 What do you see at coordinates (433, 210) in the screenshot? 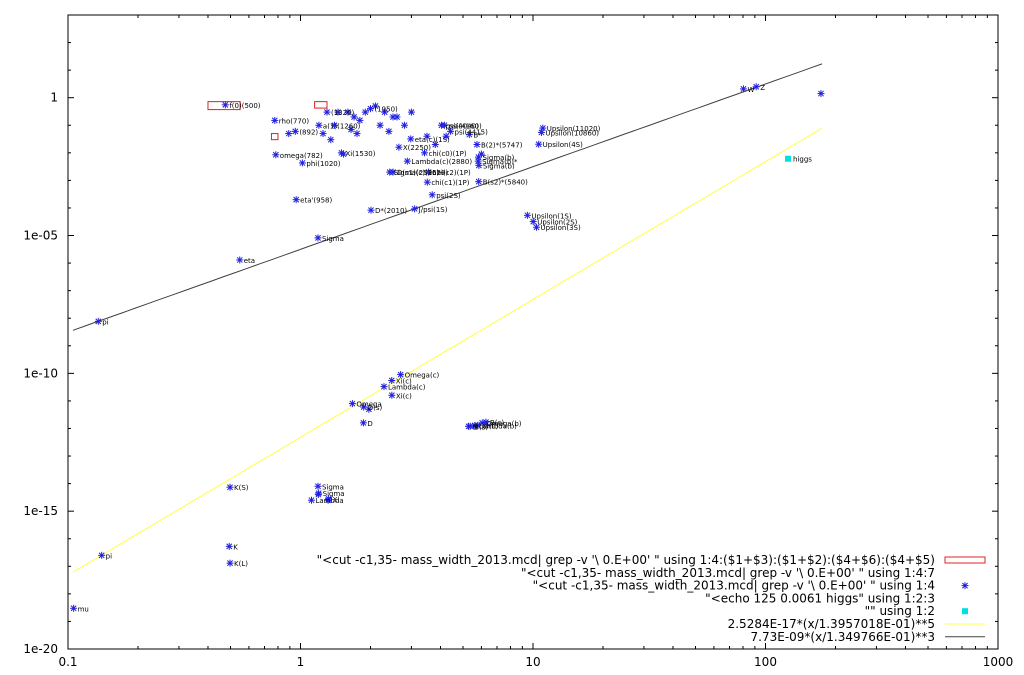
I see `point-label: J/psi(1S)` at bounding box center [433, 210].